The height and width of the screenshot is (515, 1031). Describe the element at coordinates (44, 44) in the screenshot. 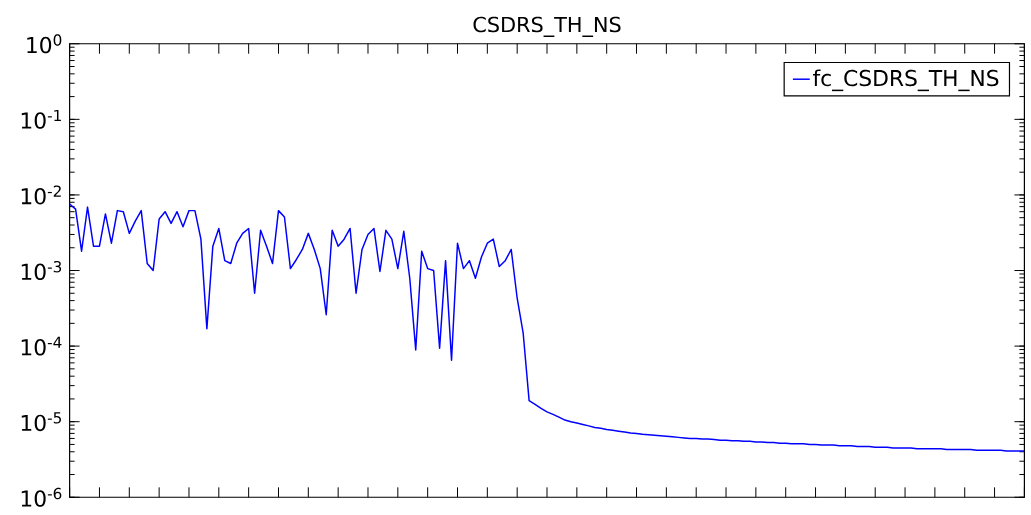

I see `y-tick-label: 10$^{0}$` at that location.